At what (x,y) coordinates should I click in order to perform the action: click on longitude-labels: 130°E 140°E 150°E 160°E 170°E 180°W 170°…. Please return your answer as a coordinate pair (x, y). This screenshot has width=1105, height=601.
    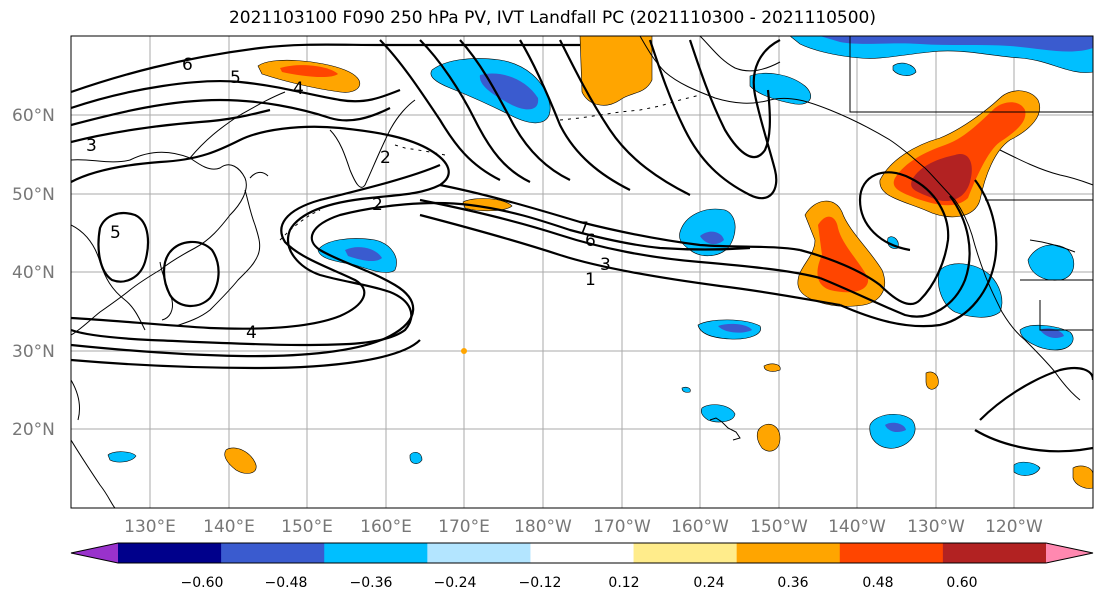
    Looking at the image, I should click on (583, 527).